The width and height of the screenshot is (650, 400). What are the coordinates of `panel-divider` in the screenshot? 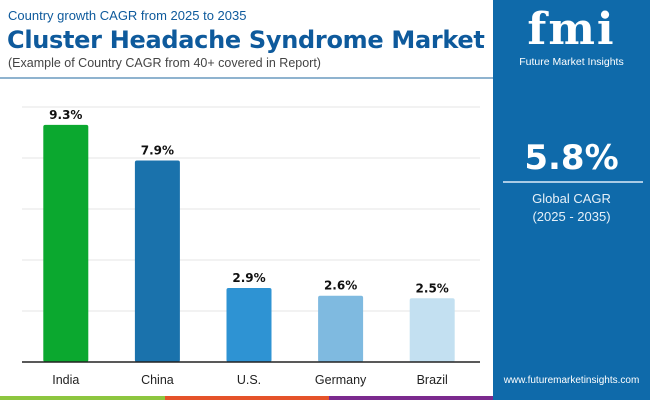 It's located at (573, 182).